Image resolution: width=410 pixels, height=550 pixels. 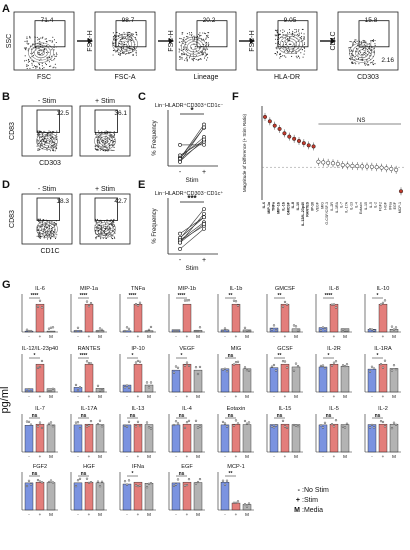 I want to click on panel-g-sig: *, so click(x=378, y=356).